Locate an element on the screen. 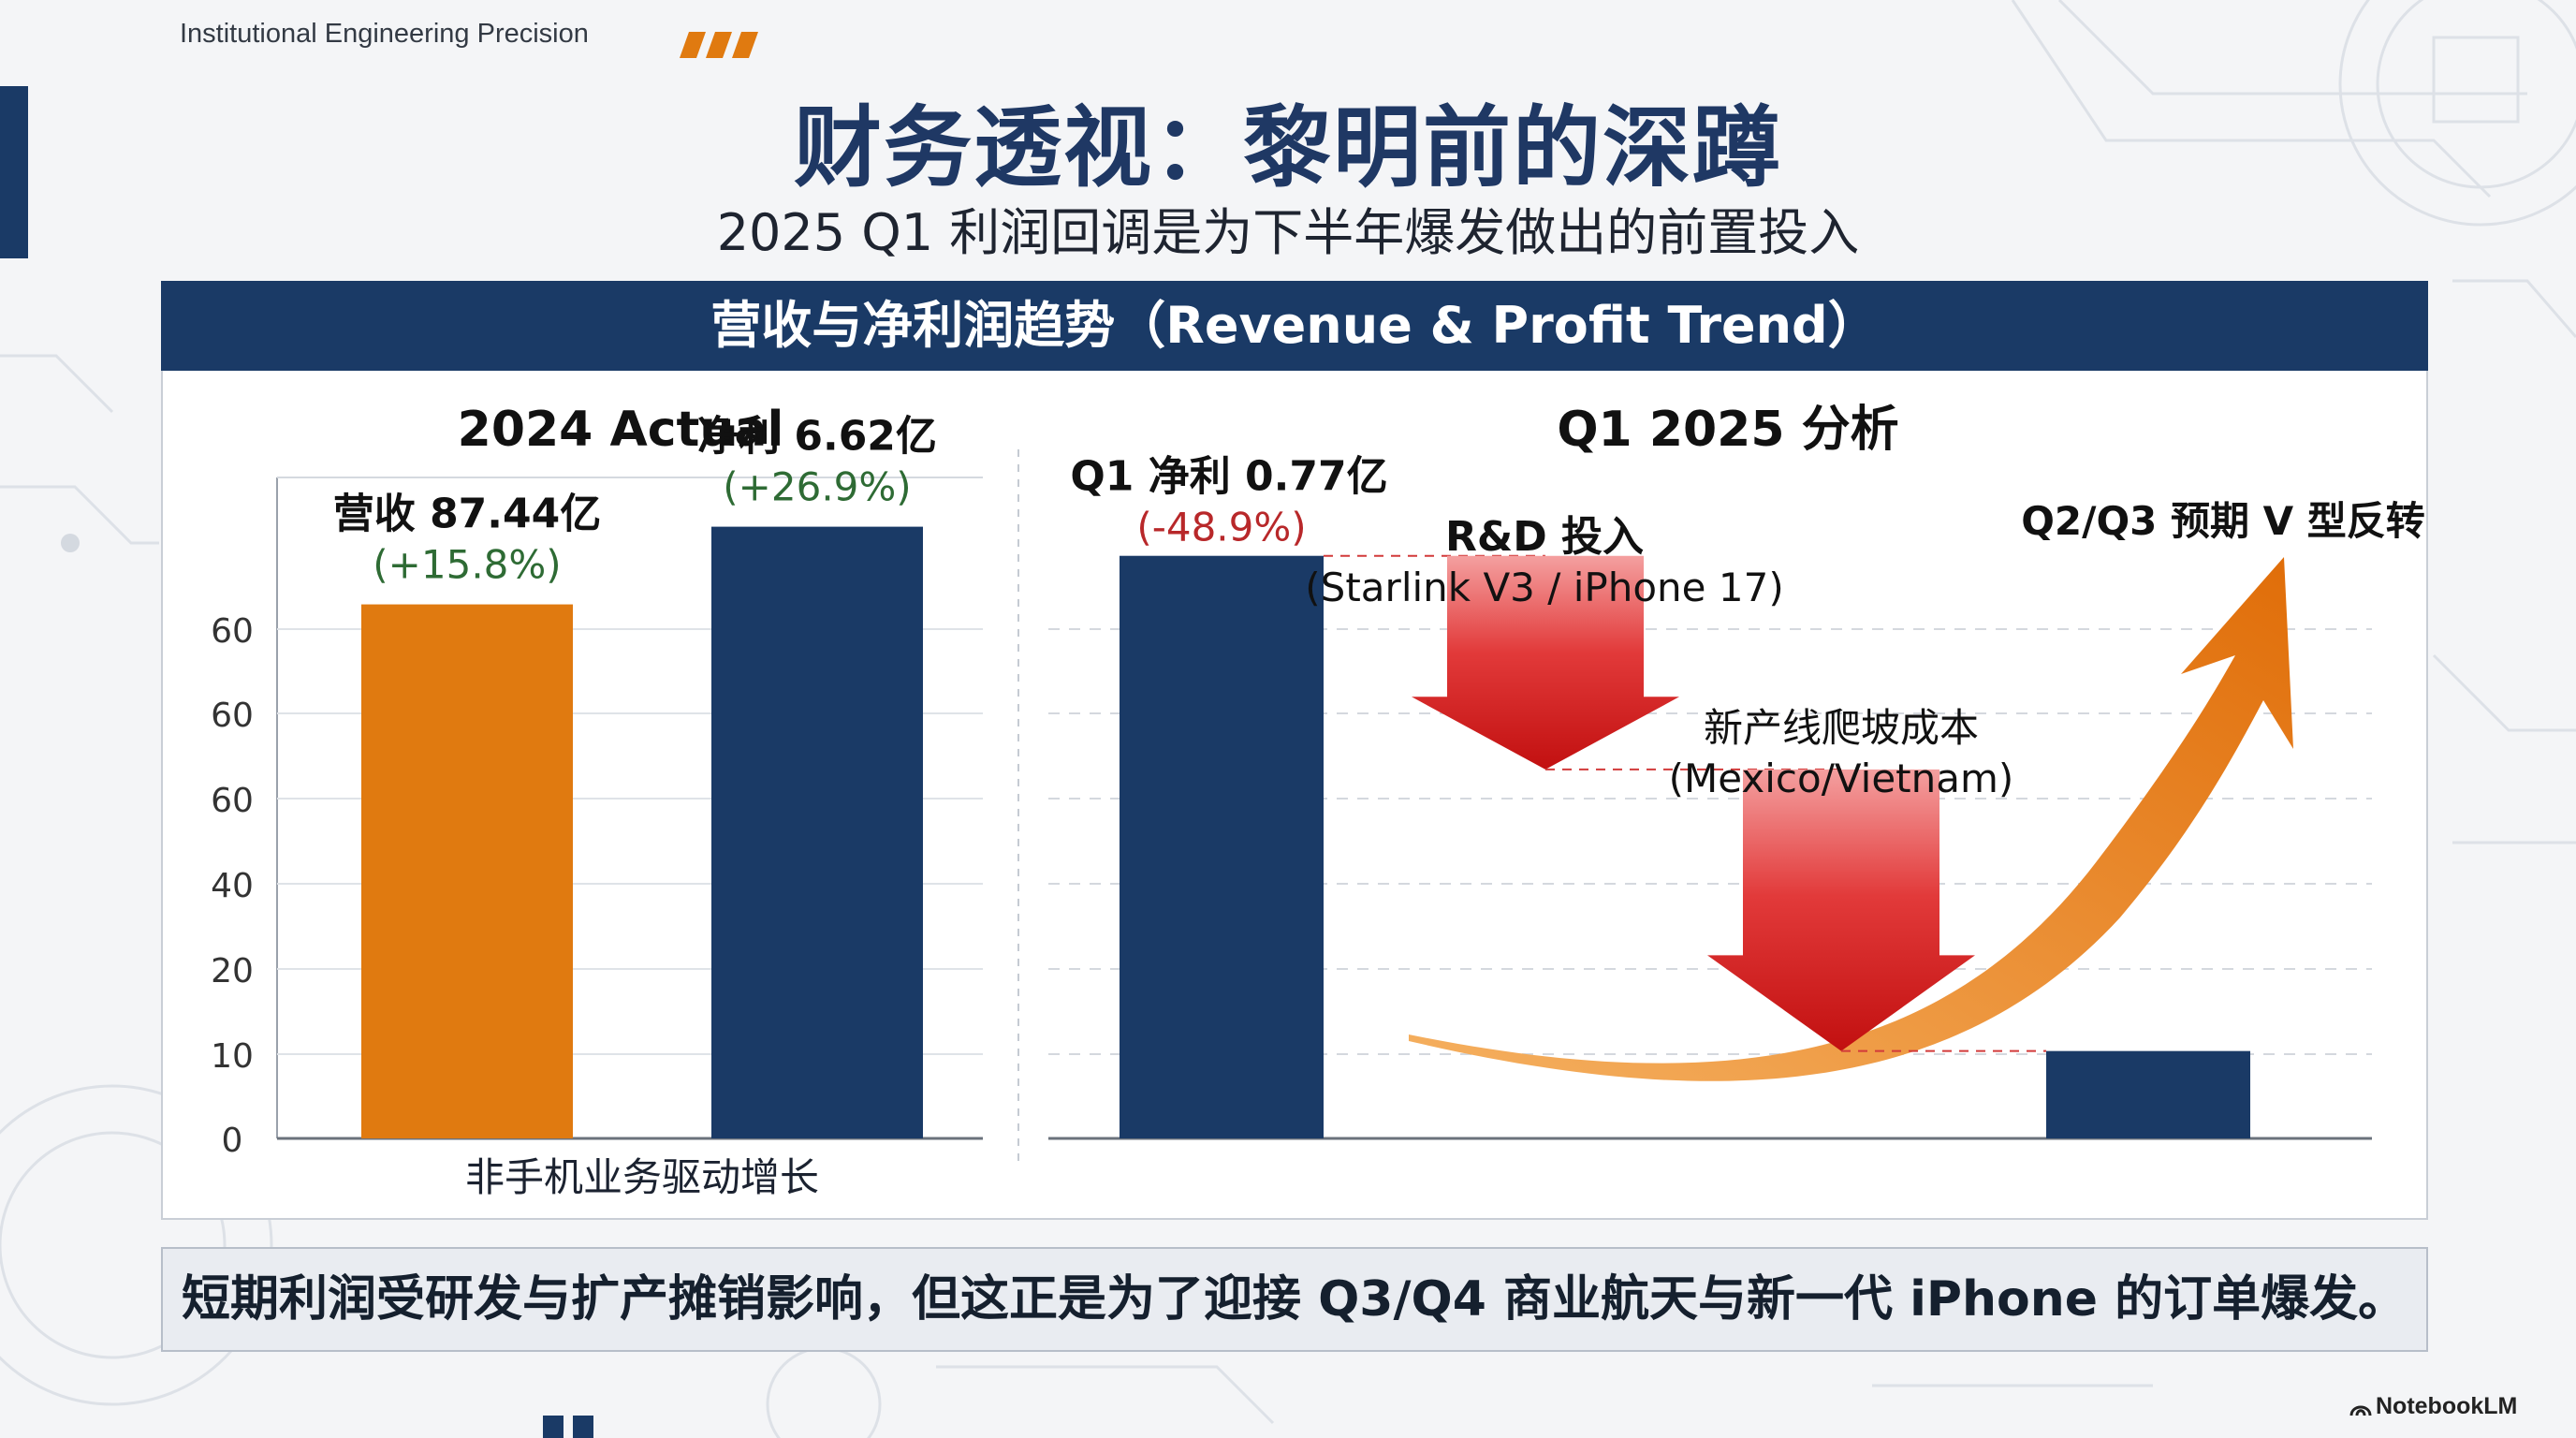 Image resolution: width=2576 pixels, height=1438 pixels. bottom-bars-icon is located at coordinates (568, 1427).